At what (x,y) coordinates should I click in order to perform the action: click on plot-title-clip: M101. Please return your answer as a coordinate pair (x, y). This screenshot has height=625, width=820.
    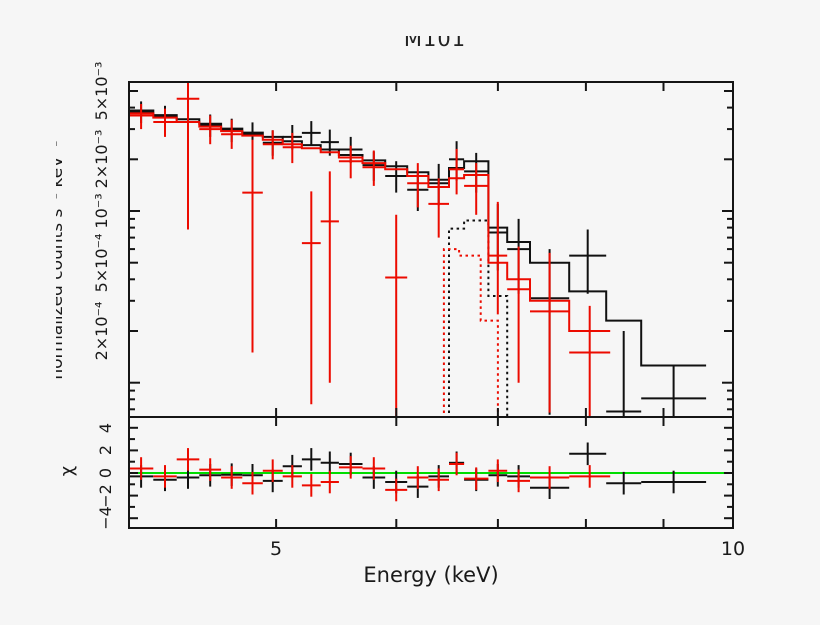
    Looking at the image, I should click on (435, 43).